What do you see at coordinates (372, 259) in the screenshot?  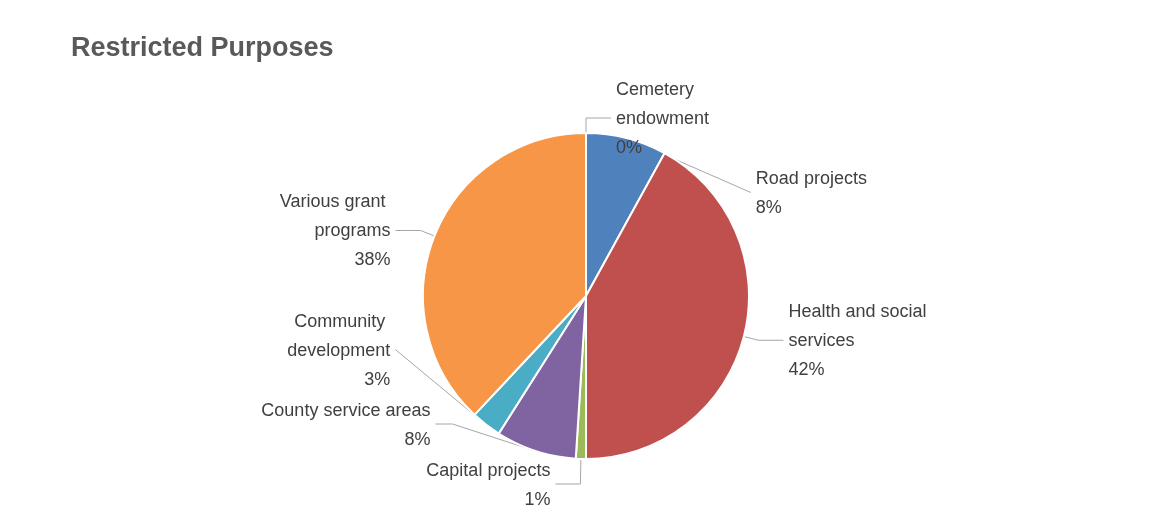 I see `data-label: 38%` at bounding box center [372, 259].